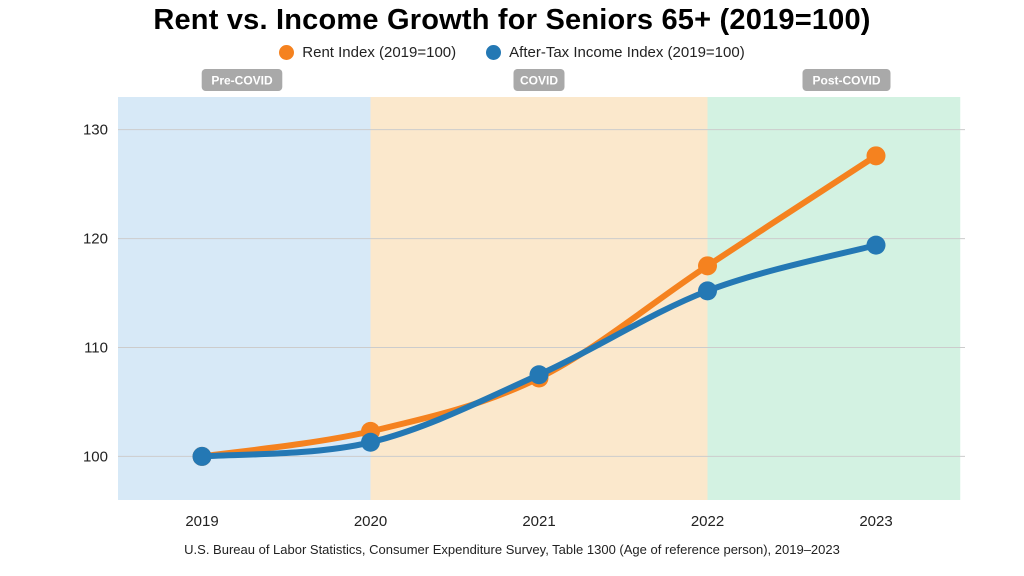  What do you see at coordinates (201, 521) in the screenshot?
I see `x-tick-label-2019: 2019` at bounding box center [201, 521].